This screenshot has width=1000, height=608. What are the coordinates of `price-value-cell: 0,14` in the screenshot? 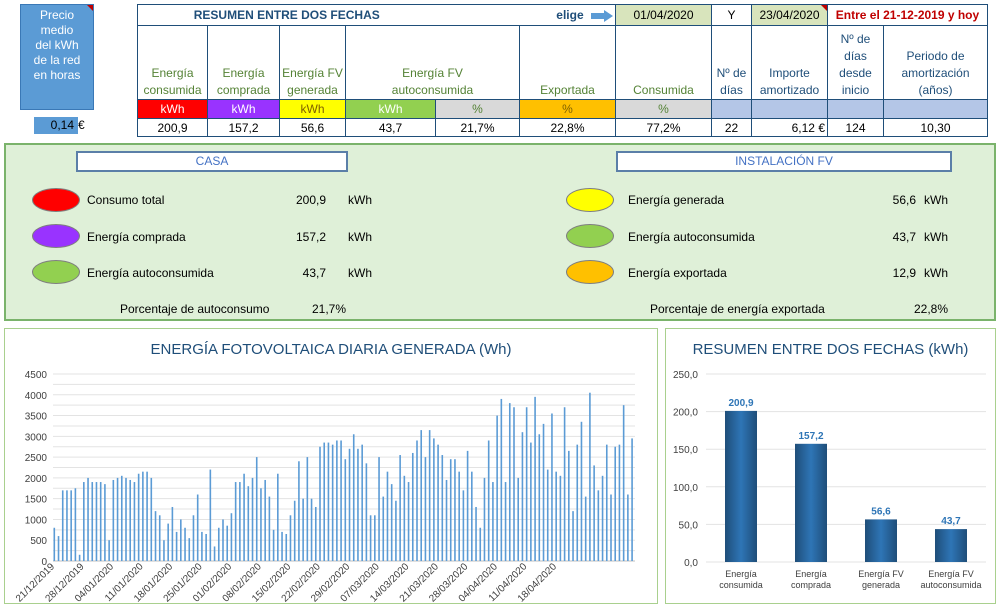 It's located at (56, 125).